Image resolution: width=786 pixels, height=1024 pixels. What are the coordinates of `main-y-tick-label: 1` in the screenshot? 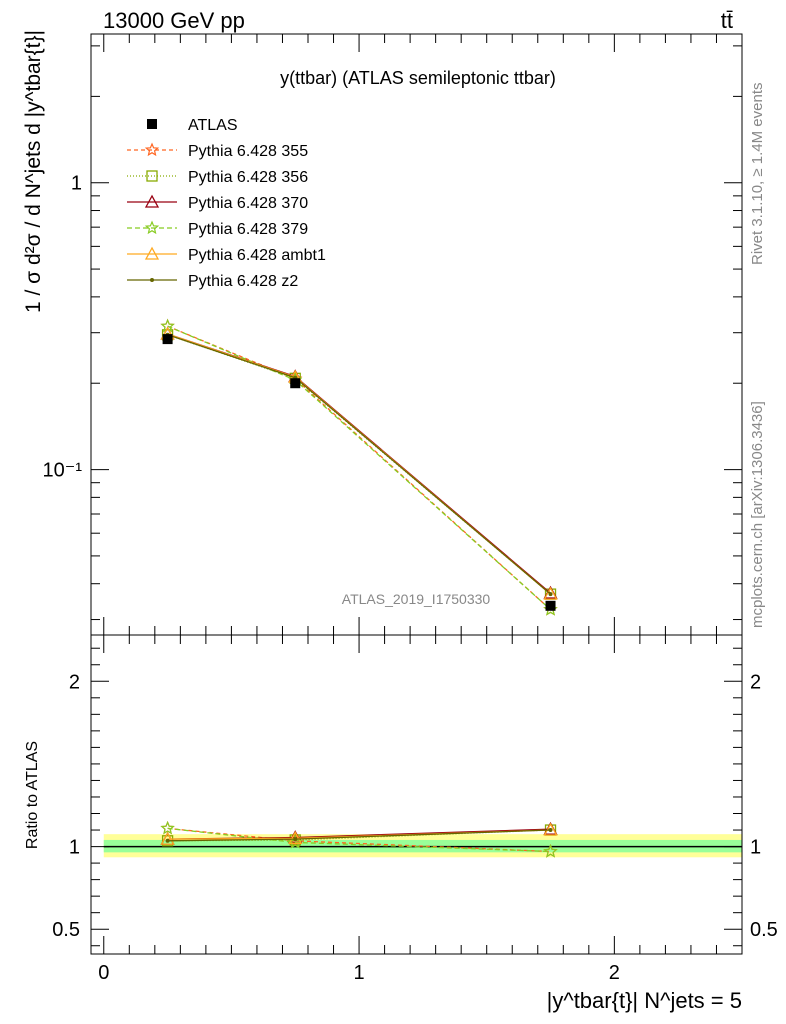 It's located at (76, 184).